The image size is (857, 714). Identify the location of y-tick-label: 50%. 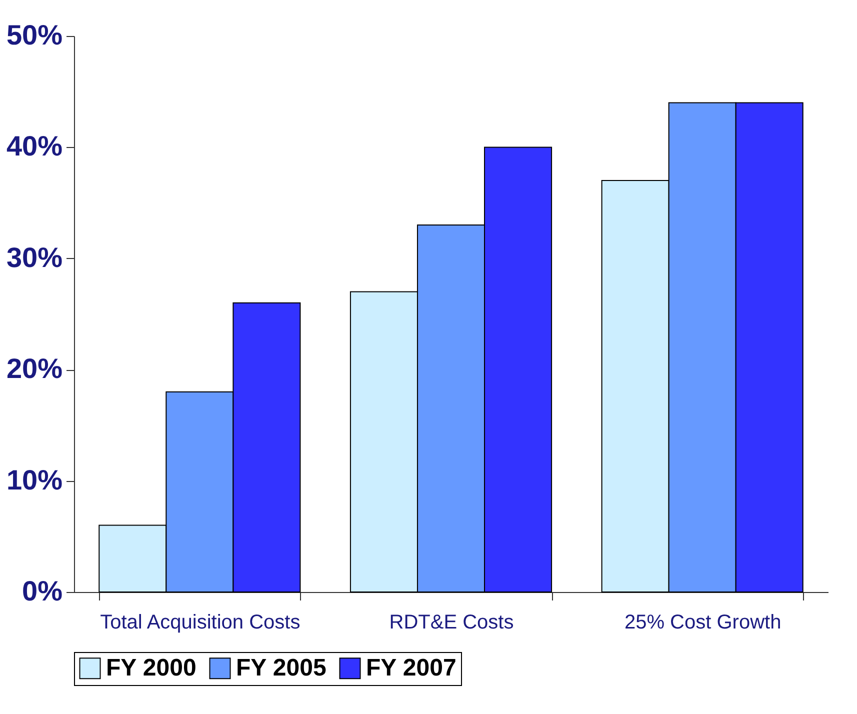
(34, 35).